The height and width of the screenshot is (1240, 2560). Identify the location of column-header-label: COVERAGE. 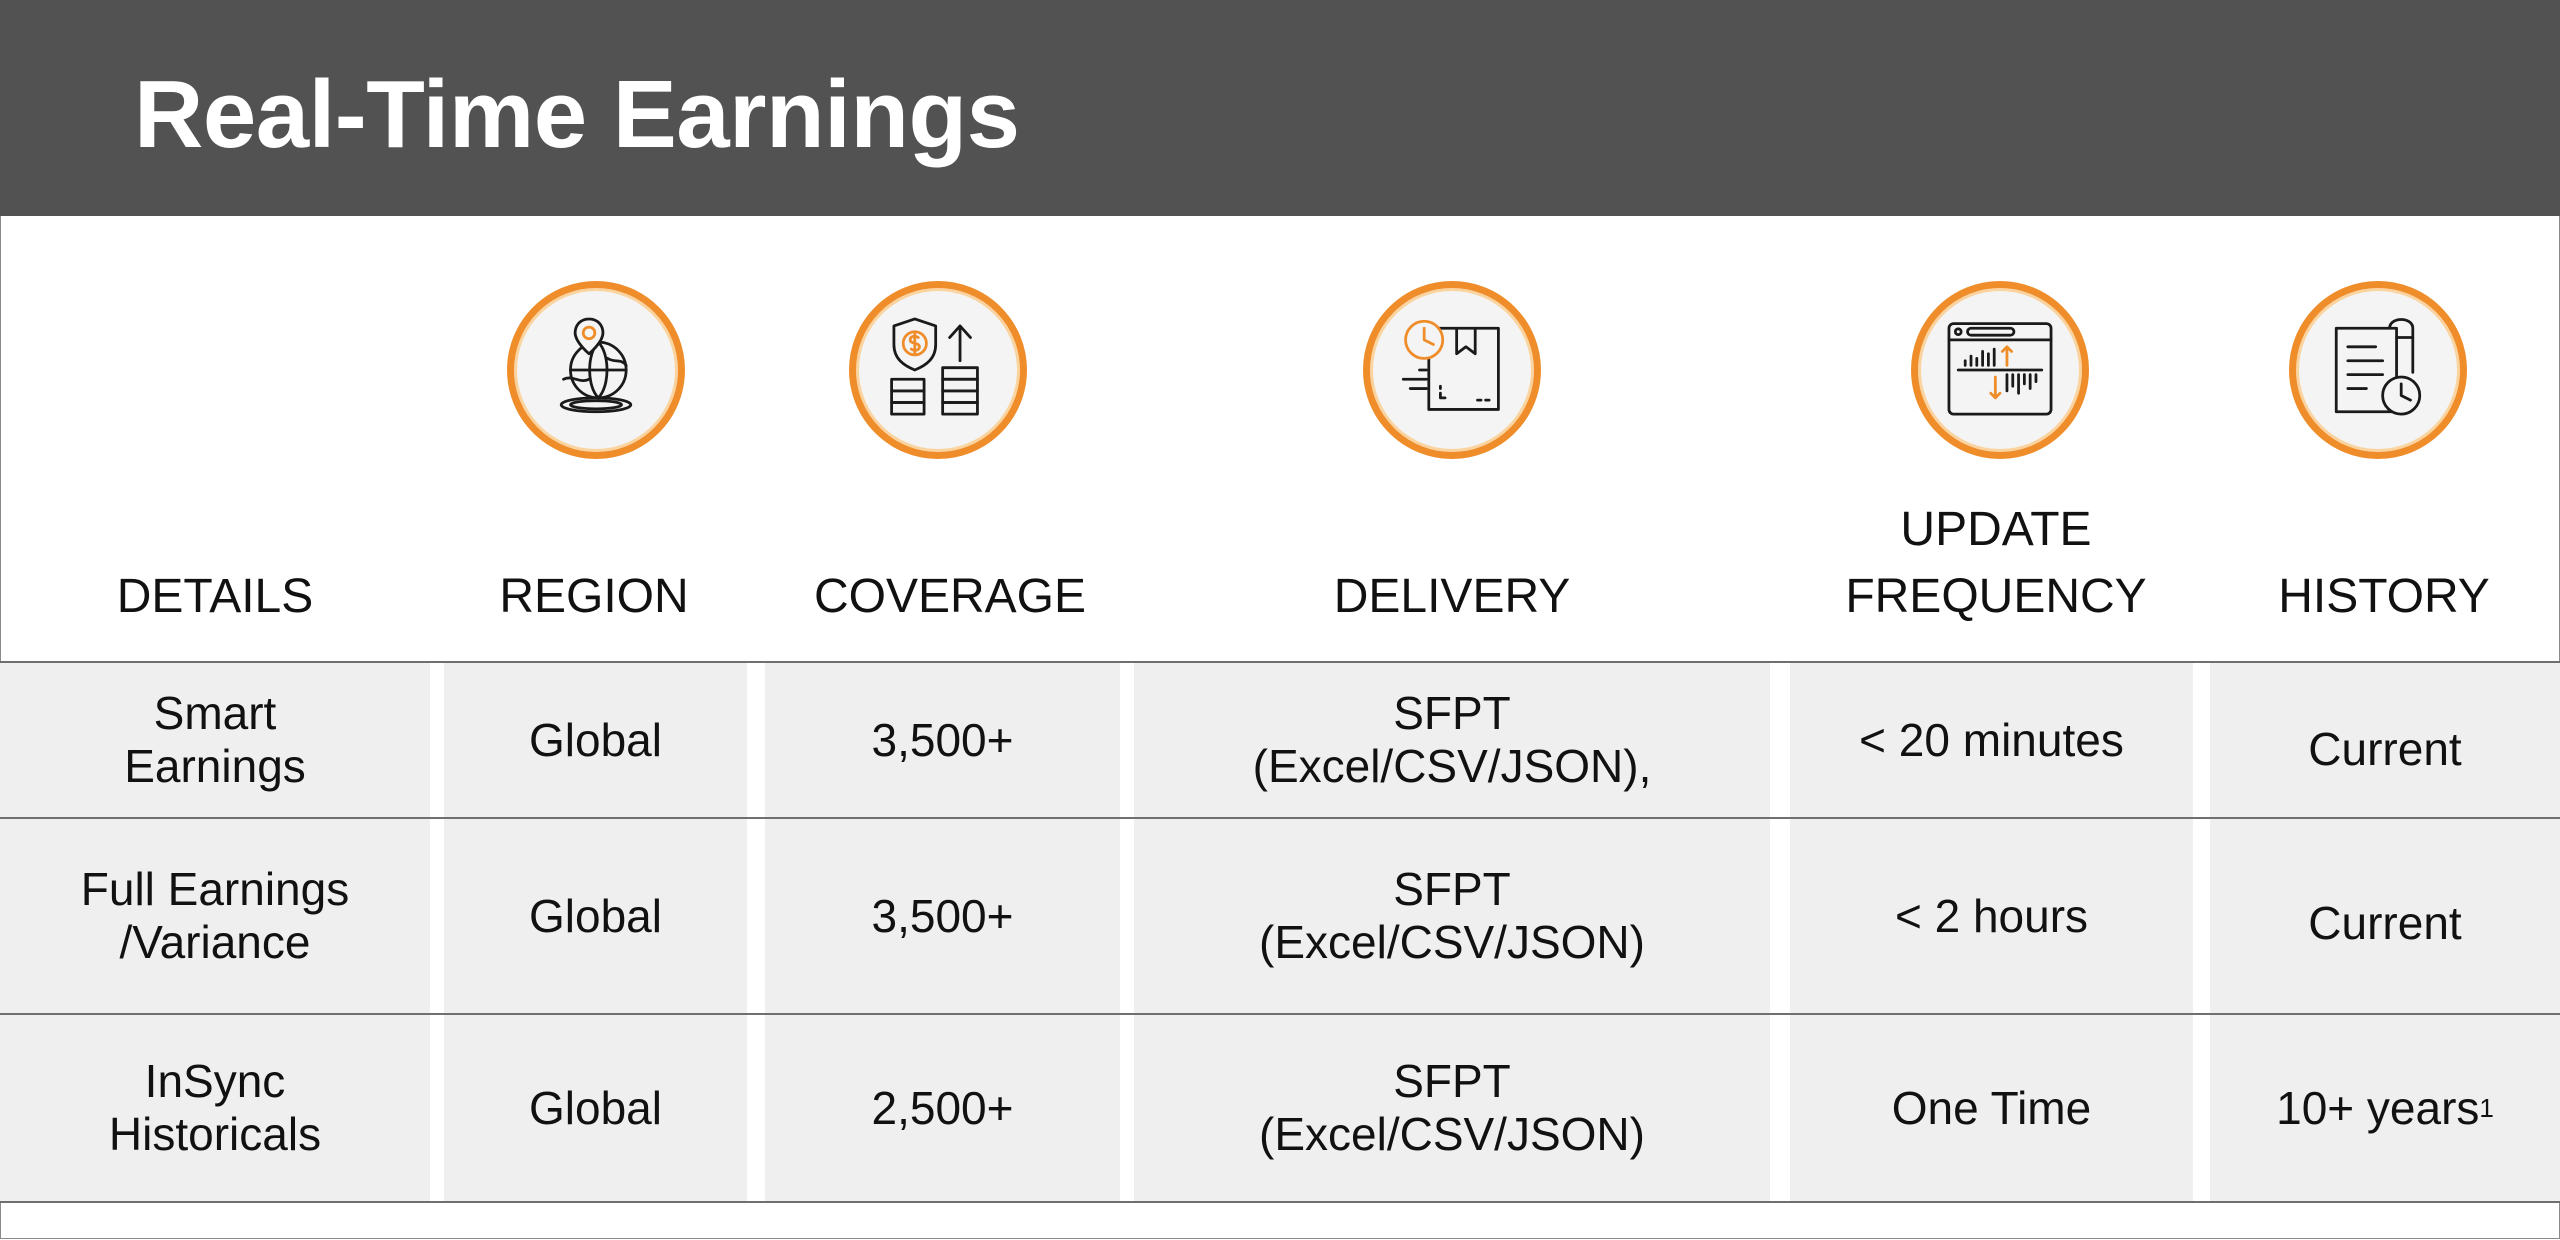
(950, 596).